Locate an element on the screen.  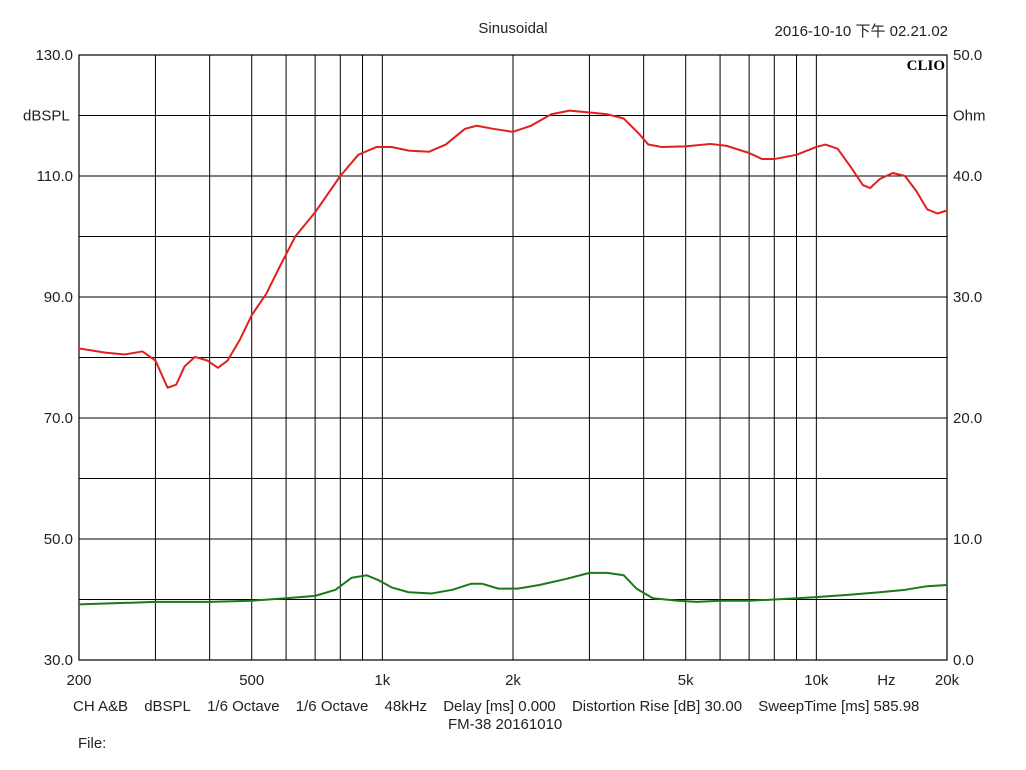
x-tick-label: 1k is located at coordinates (382, 680).